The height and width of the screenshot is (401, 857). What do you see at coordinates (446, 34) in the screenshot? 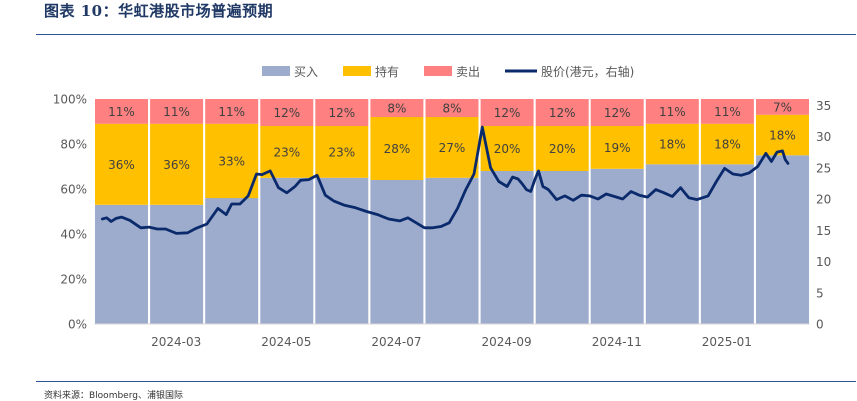
I see `title-divider` at bounding box center [446, 34].